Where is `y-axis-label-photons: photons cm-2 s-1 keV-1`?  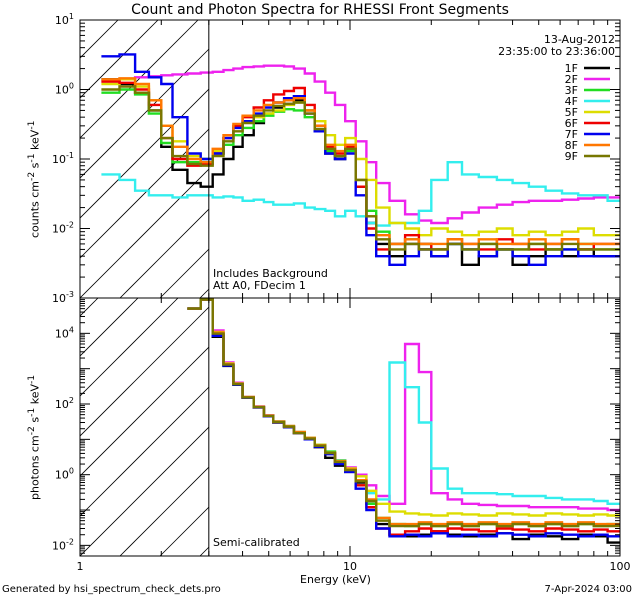 y-axis-label-photons: photons cm-2 s-1 keV-1 is located at coordinates (34, 437).